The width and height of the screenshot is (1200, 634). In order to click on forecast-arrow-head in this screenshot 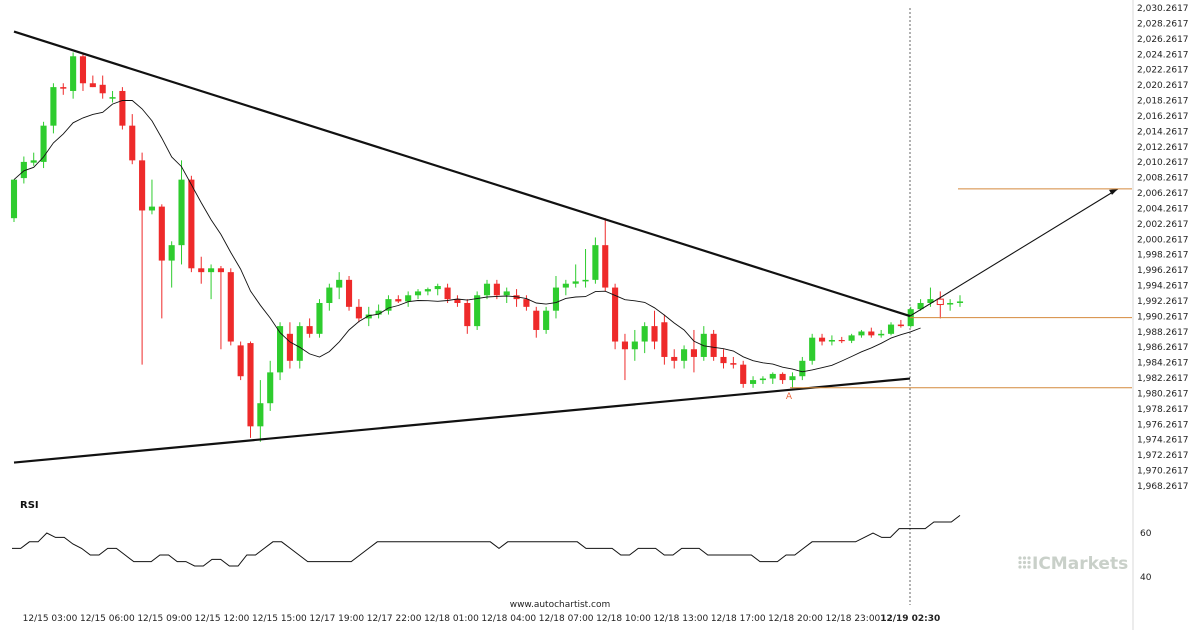, I will do `click(1113, 191)`.